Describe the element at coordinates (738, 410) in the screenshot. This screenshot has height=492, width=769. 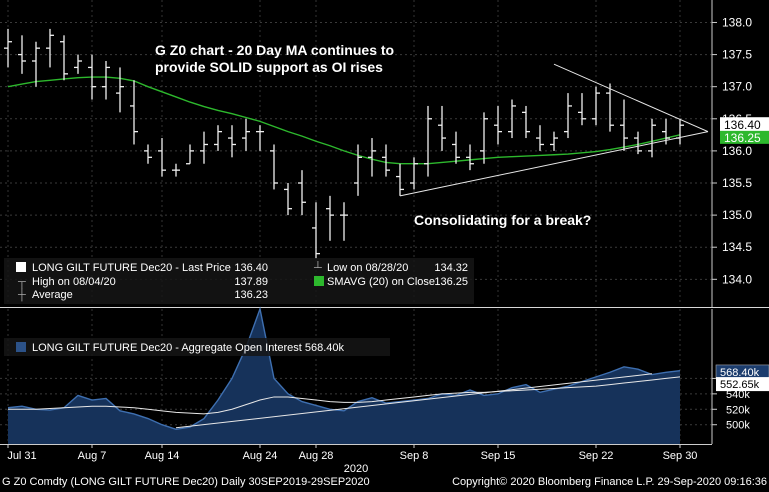
I see `oi-axis-label: 520k` at that location.